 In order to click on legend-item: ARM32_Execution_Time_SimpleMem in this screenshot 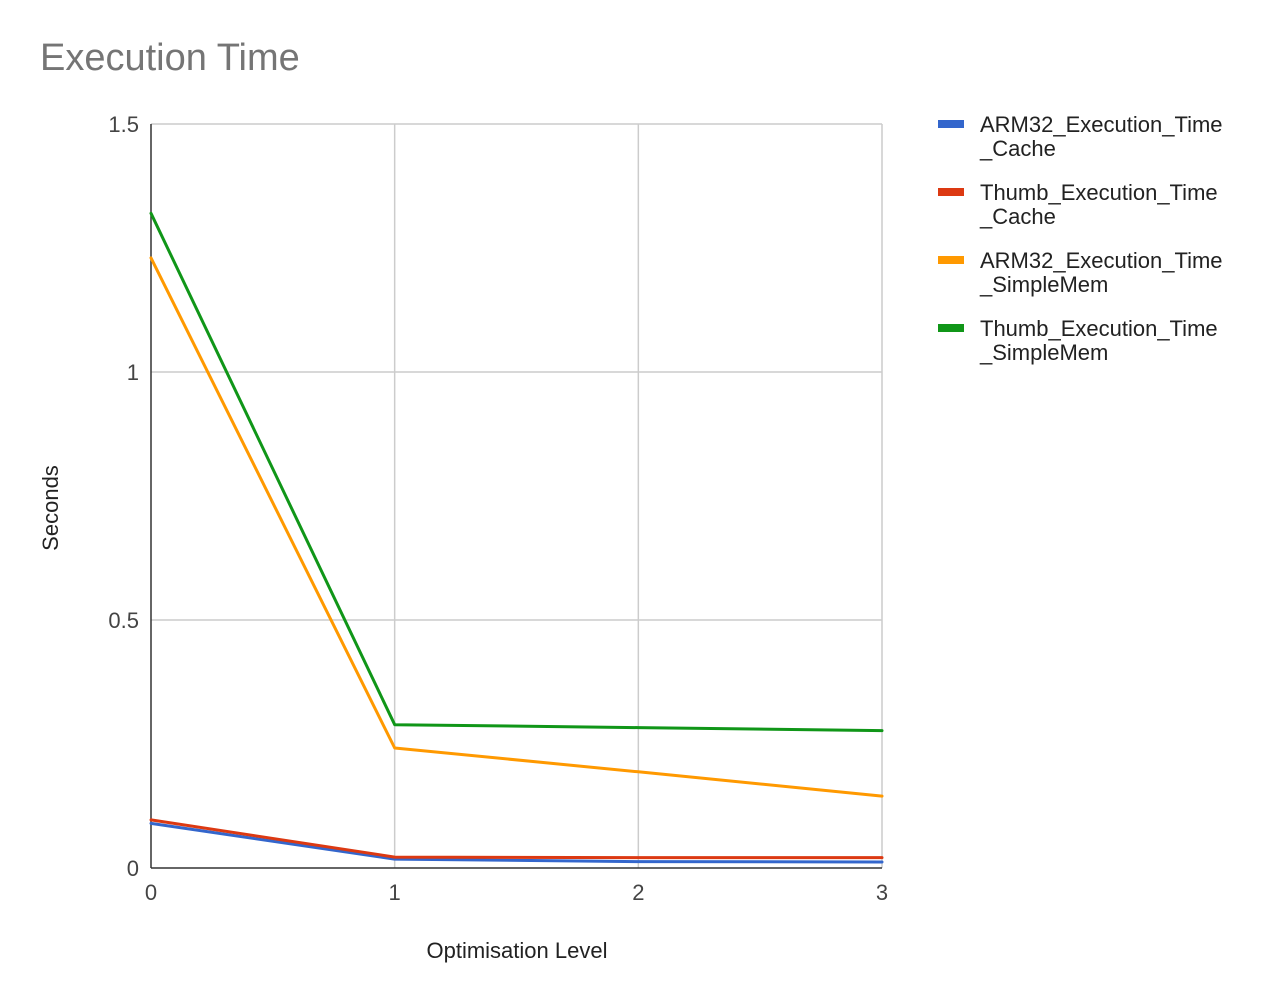, I will do `click(1080, 272)`.